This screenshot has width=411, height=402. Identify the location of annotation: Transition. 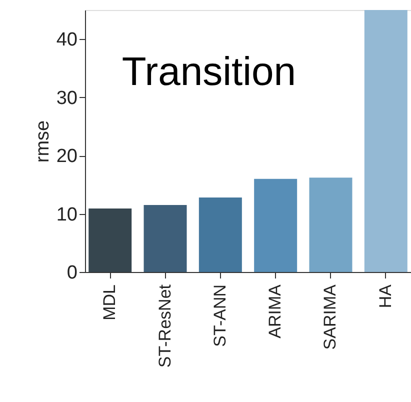
(209, 72).